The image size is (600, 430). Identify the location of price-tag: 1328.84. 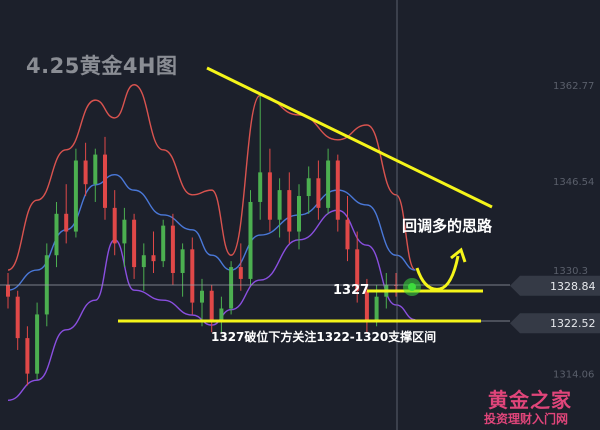
(555, 285).